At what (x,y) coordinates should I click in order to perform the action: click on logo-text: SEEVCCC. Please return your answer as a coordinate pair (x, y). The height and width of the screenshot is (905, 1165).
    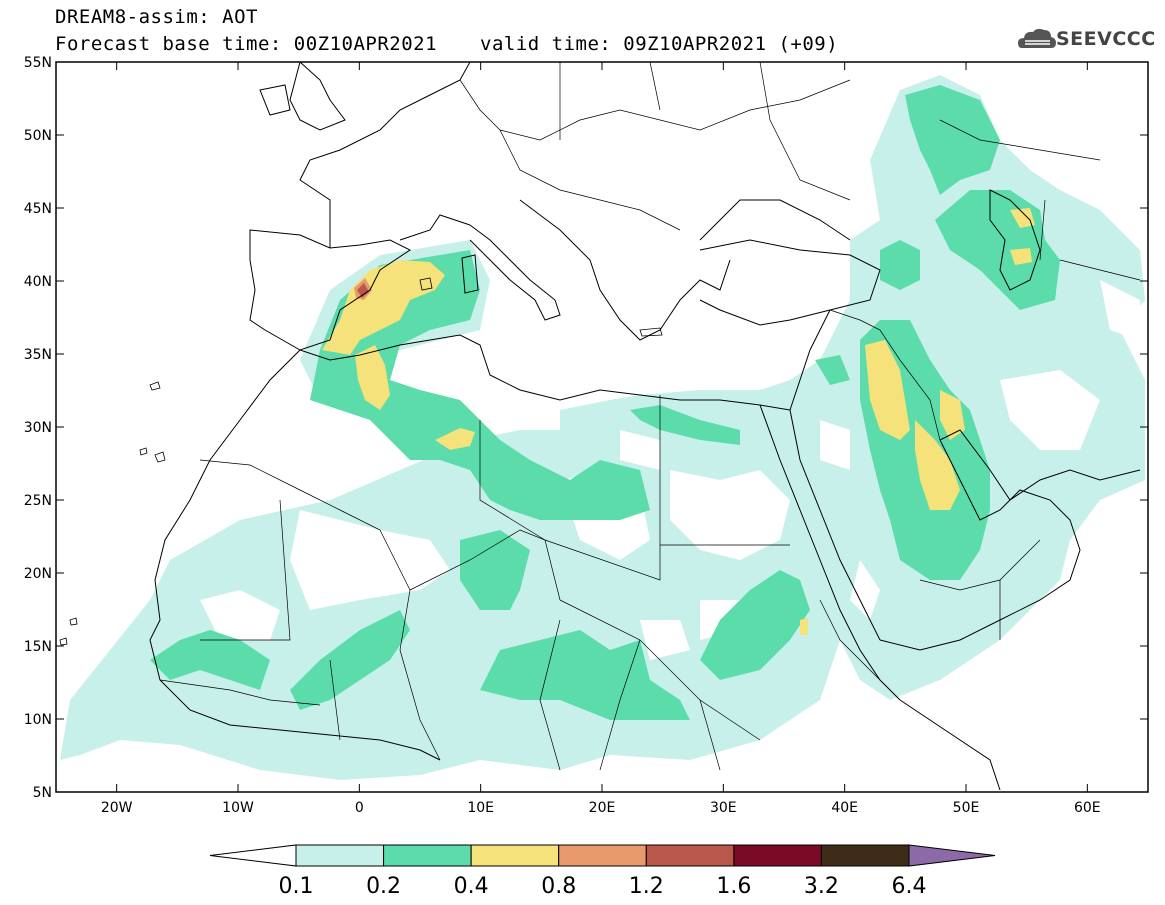
    Looking at the image, I should click on (1106, 39).